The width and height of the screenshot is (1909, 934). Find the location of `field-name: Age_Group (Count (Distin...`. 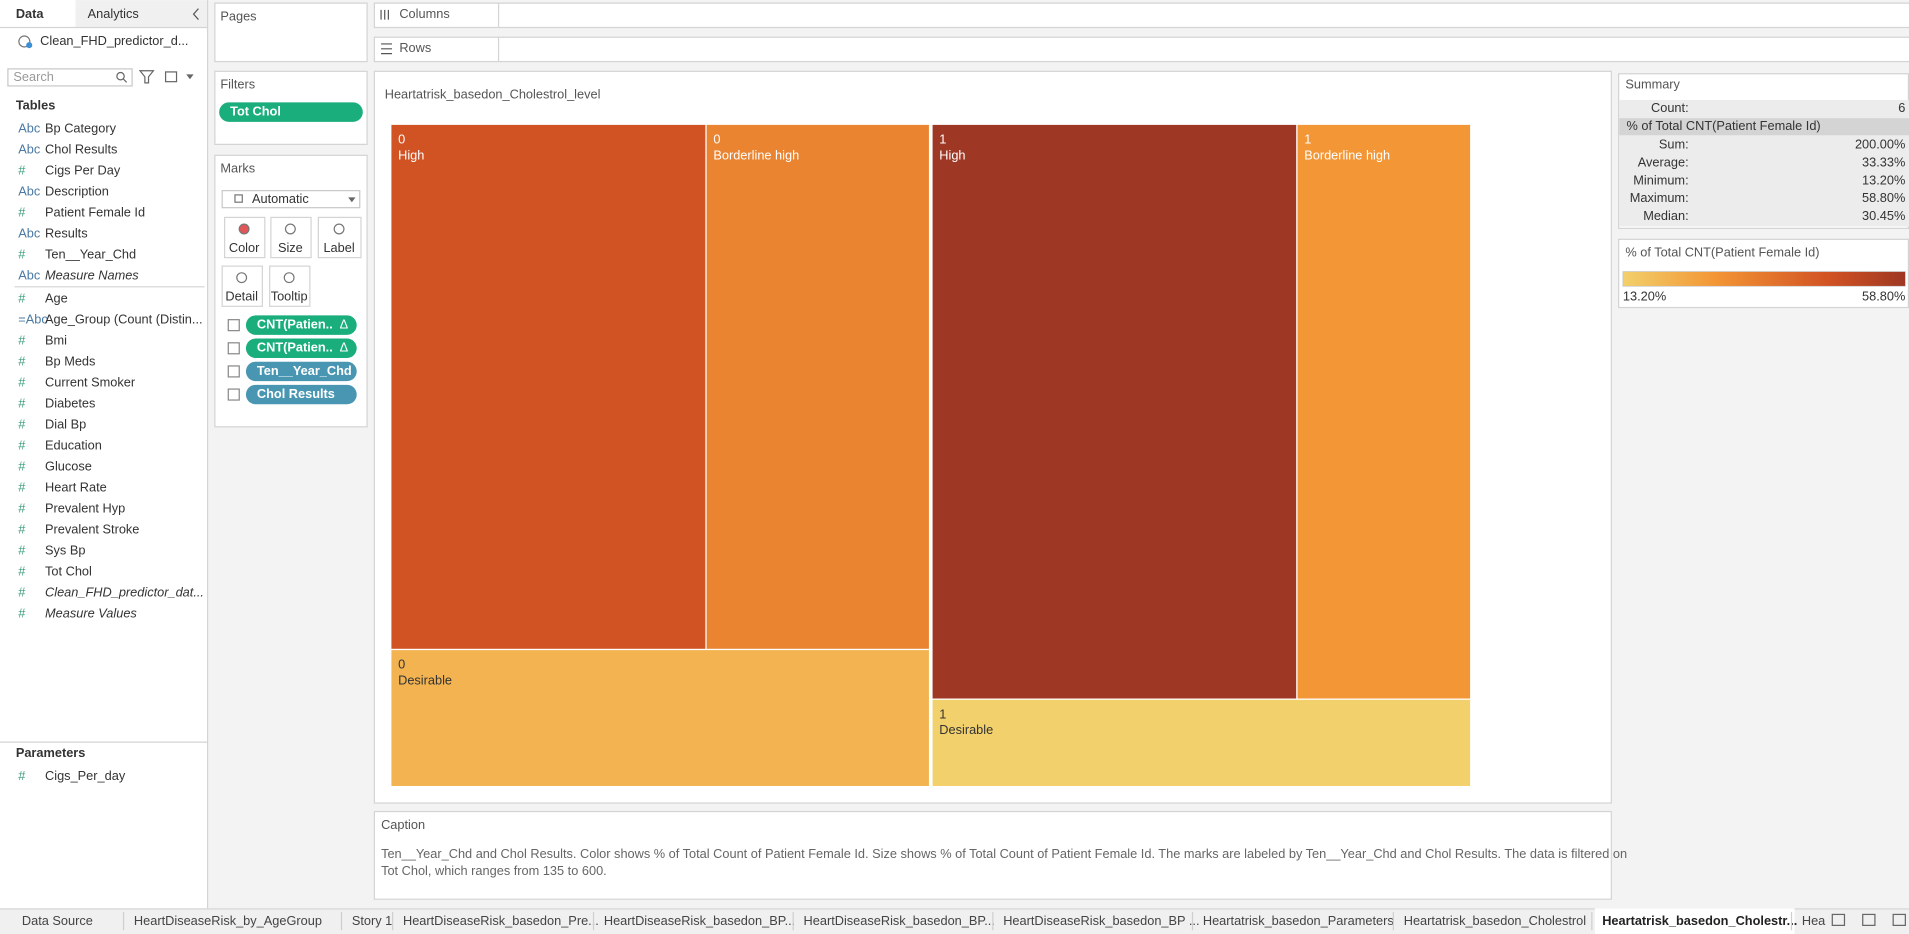

field-name: Age_Group (Count (Distin... is located at coordinates (124, 319).